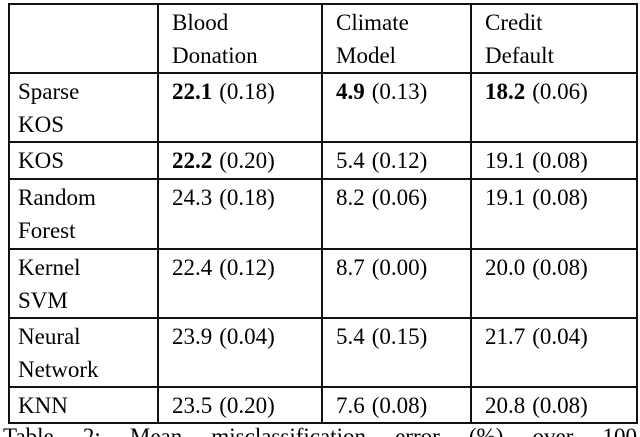  I want to click on method-label: KOS, so click(83, 160).